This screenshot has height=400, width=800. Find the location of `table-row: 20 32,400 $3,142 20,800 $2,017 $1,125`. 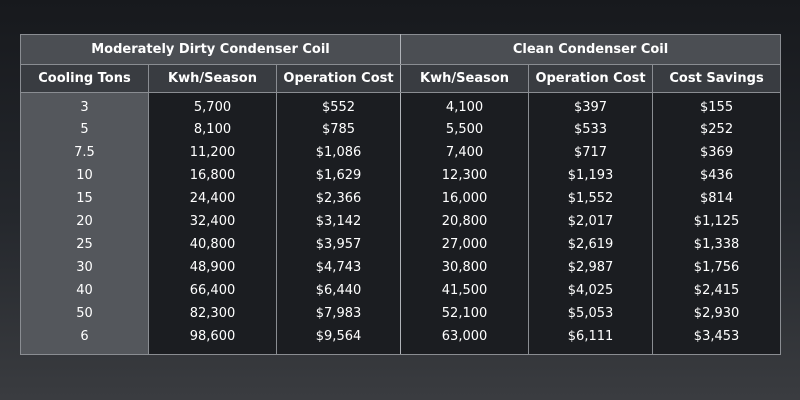

table-row: 20 32,400 $3,142 20,800 $2,017 $1,125 is located at coordinates (401, 221).